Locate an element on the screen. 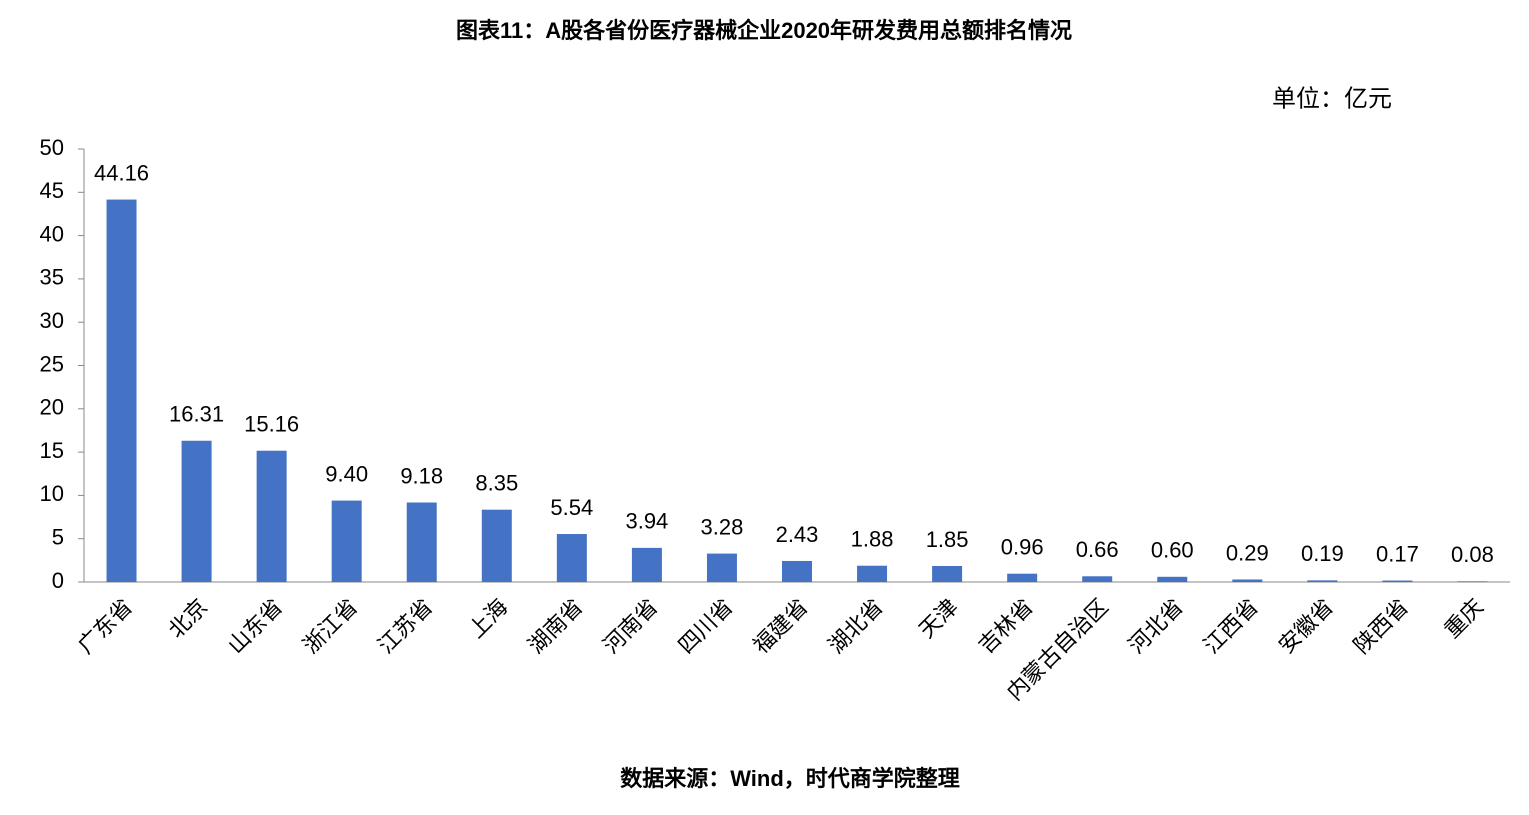  x-tick-label: 浙江省 is located at coordinates (330, 626).